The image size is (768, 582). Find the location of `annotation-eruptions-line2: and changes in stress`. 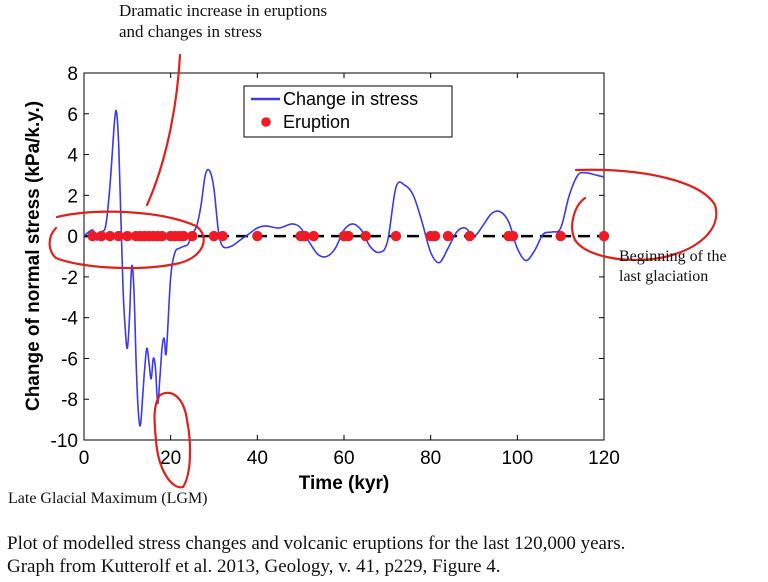

annotation-eruptions-line2: and changes in stress is located at coordinates (191, 31).